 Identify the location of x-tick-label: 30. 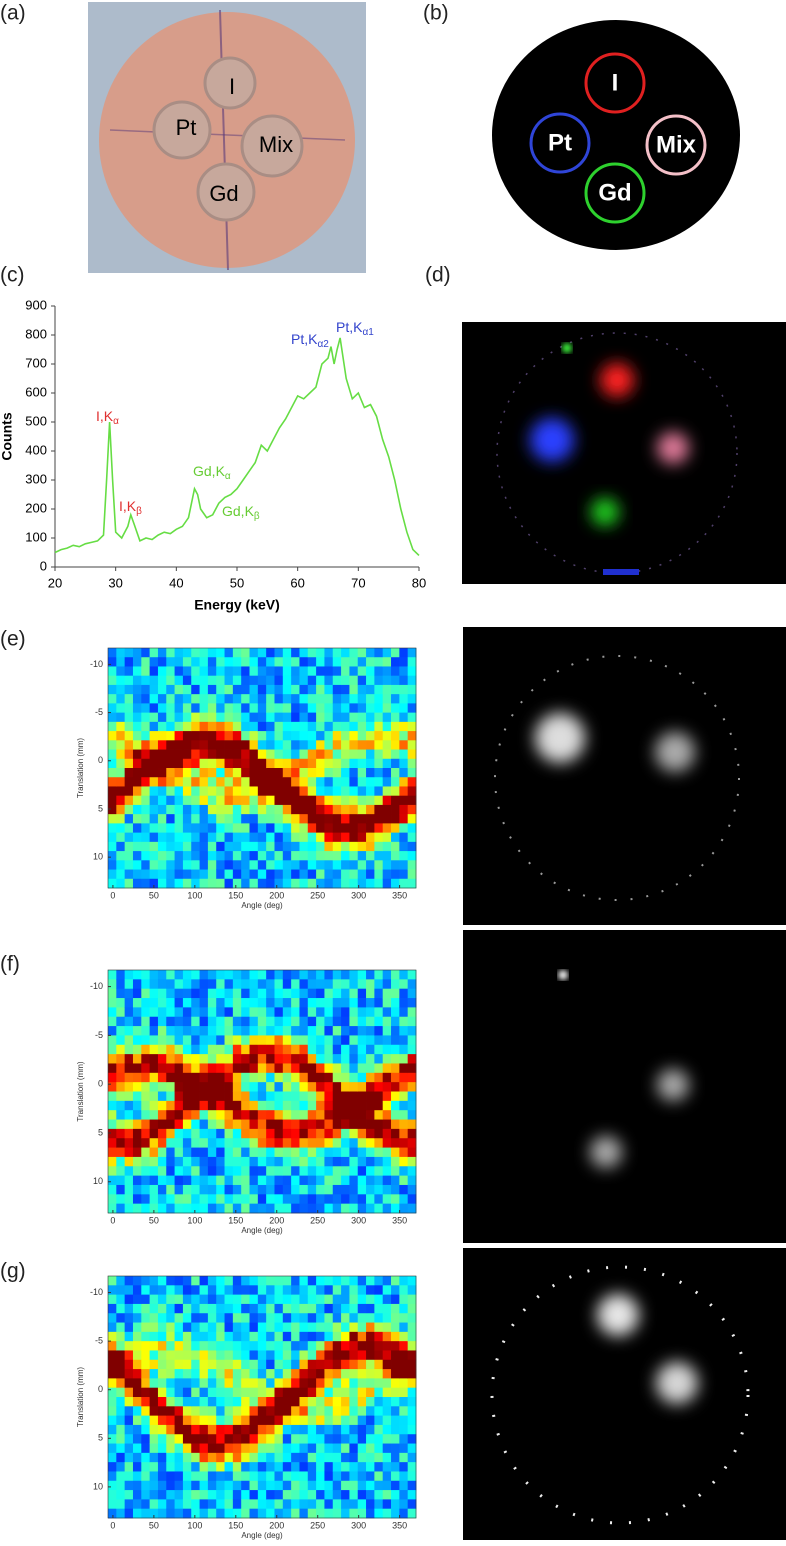
(115, 582).